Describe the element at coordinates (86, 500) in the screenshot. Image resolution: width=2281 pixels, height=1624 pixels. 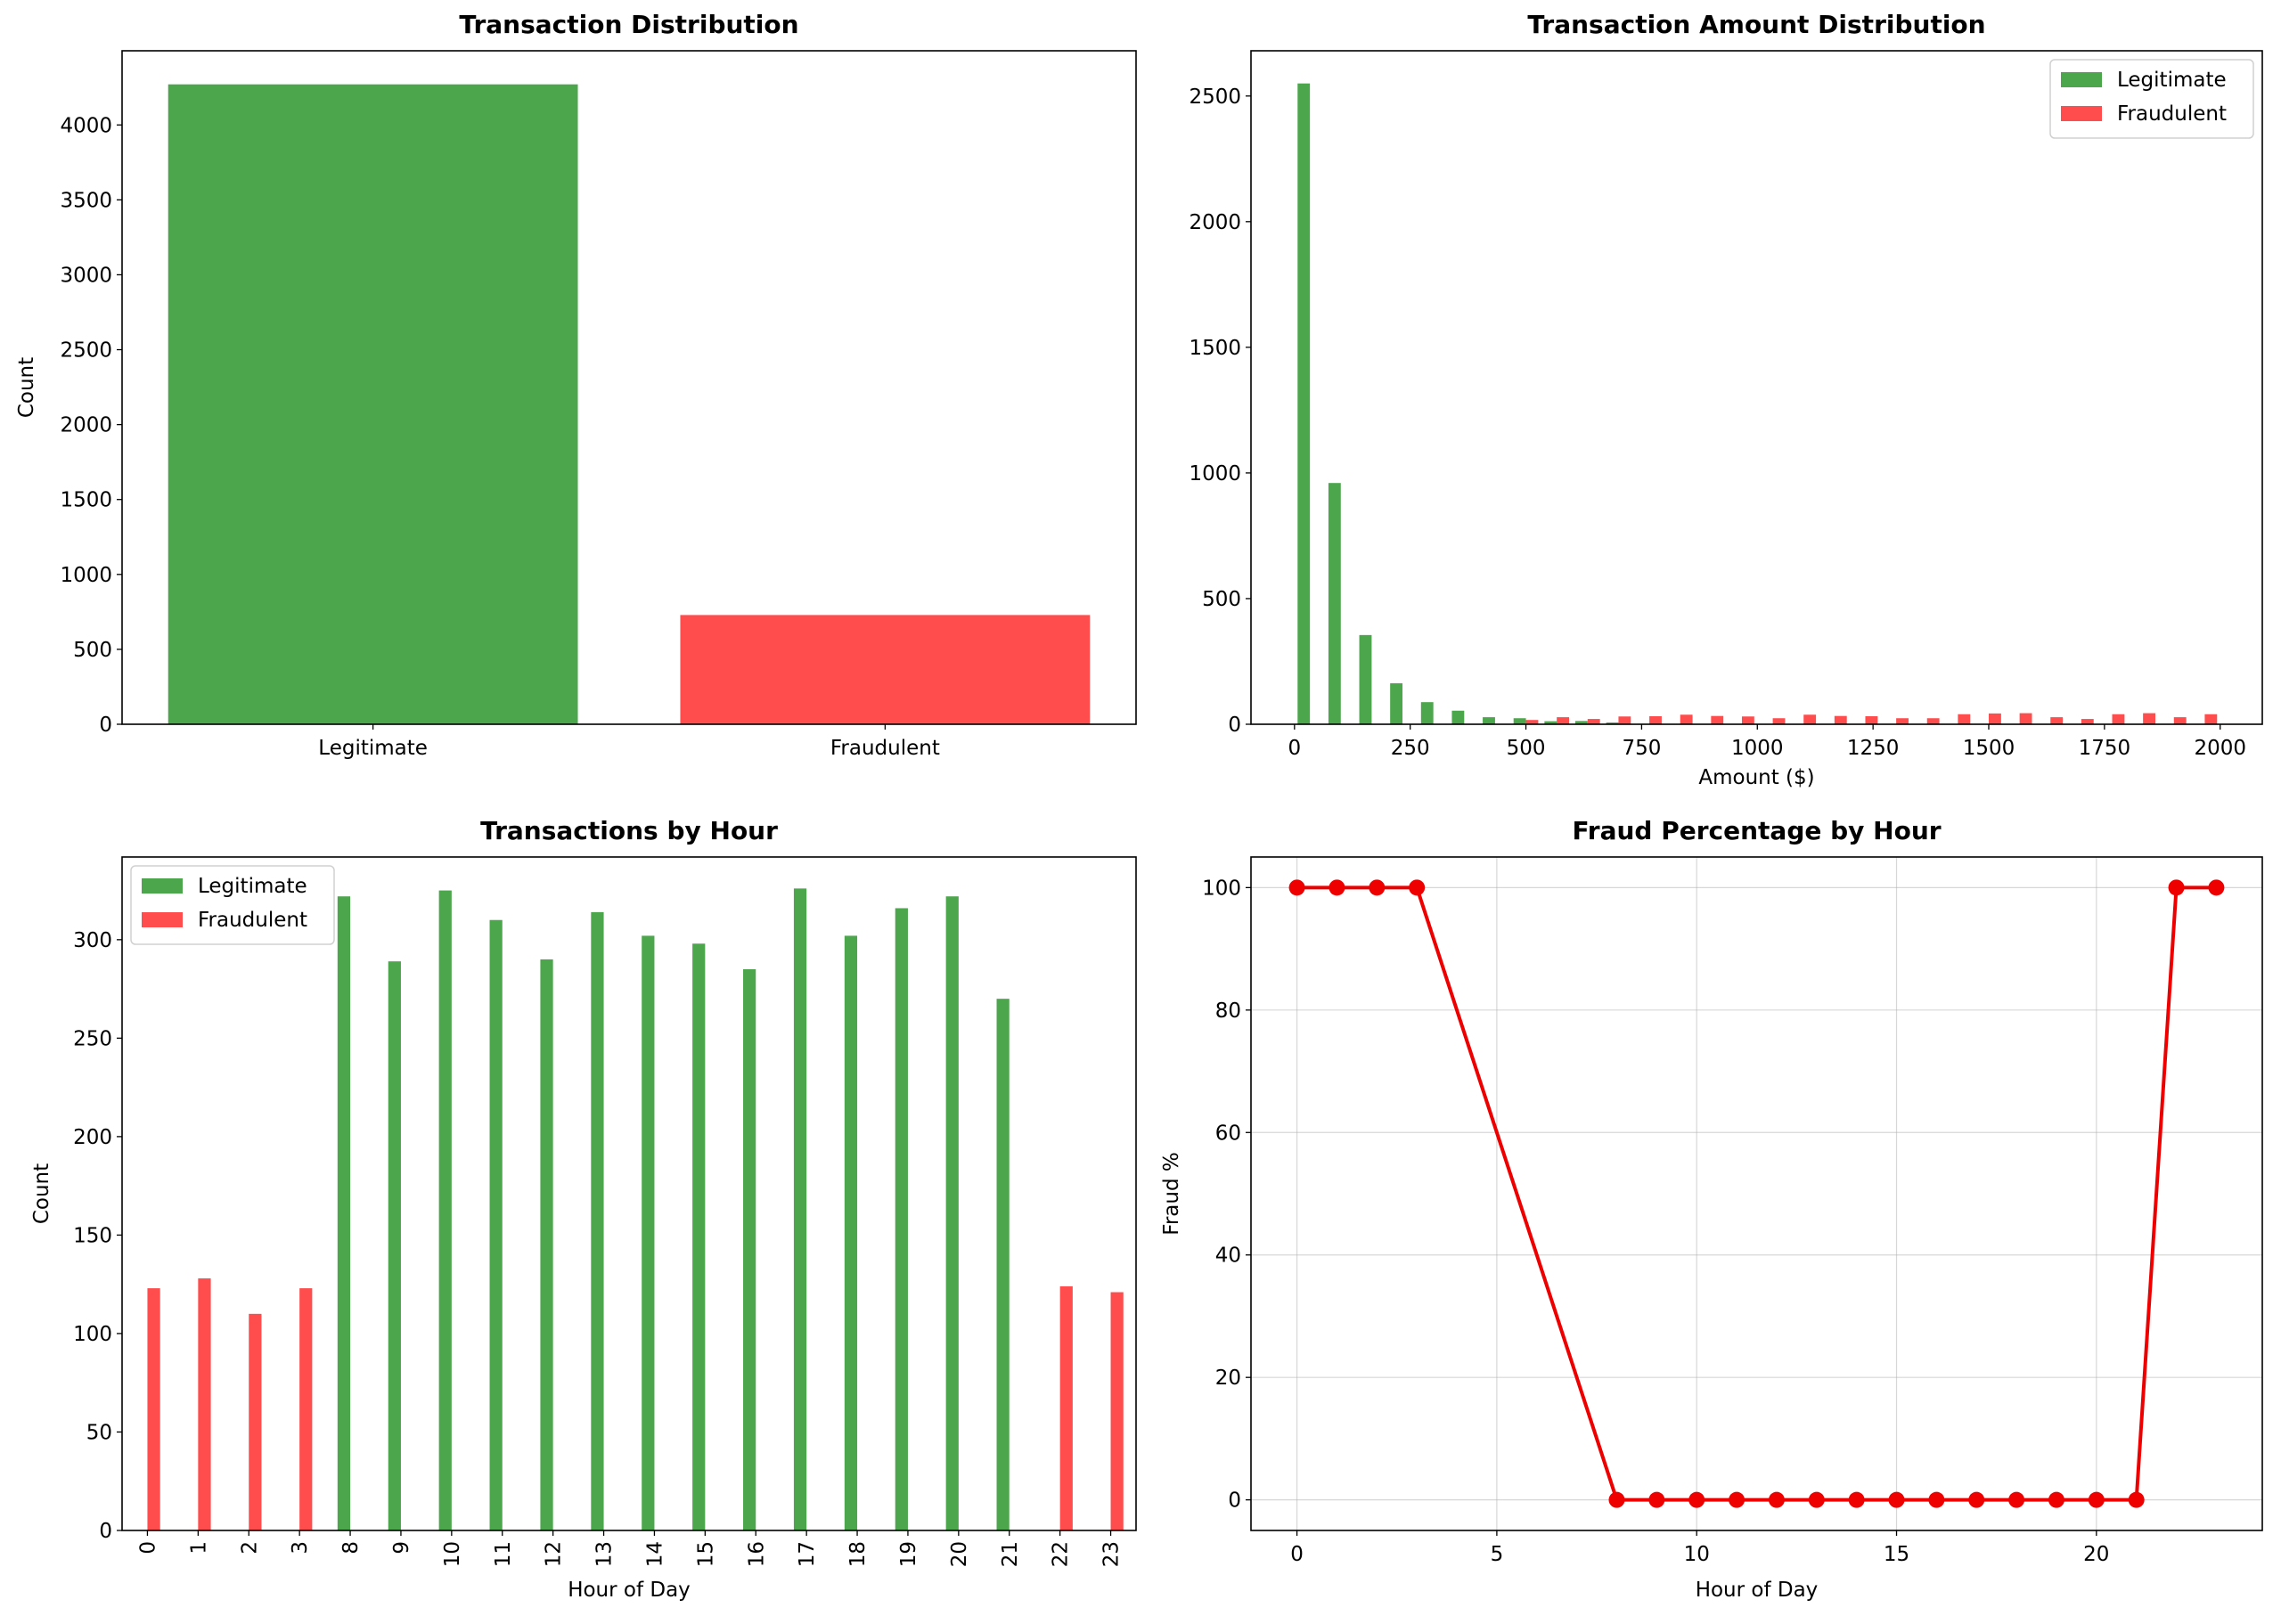
I see `y-tick-label: 1500` at that location.